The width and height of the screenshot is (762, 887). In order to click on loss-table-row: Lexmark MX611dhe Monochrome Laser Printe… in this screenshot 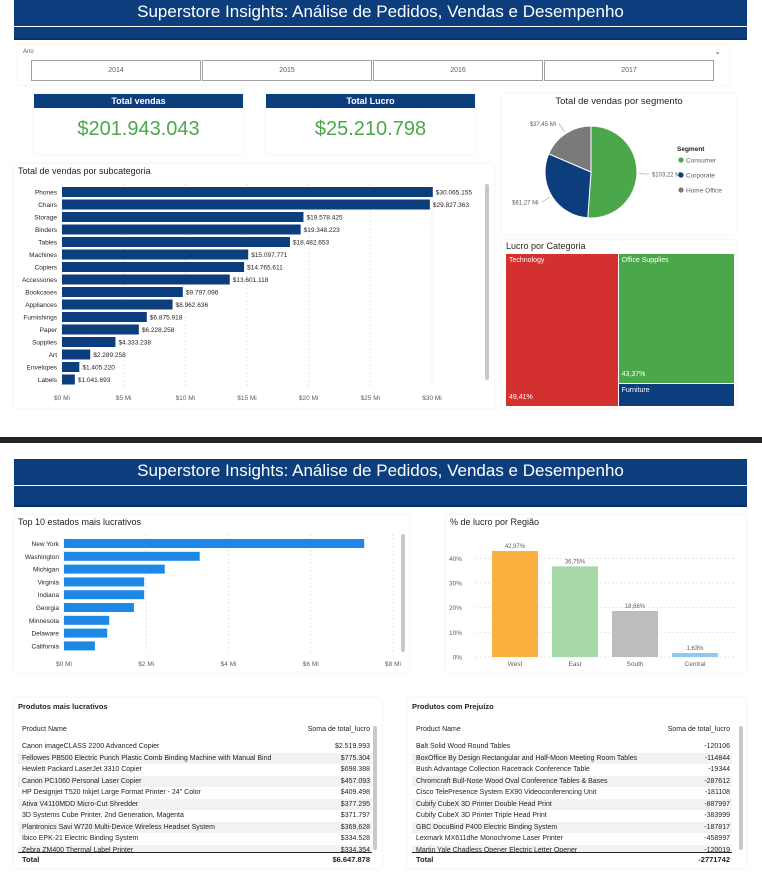, I will do `click(572, 839)`.